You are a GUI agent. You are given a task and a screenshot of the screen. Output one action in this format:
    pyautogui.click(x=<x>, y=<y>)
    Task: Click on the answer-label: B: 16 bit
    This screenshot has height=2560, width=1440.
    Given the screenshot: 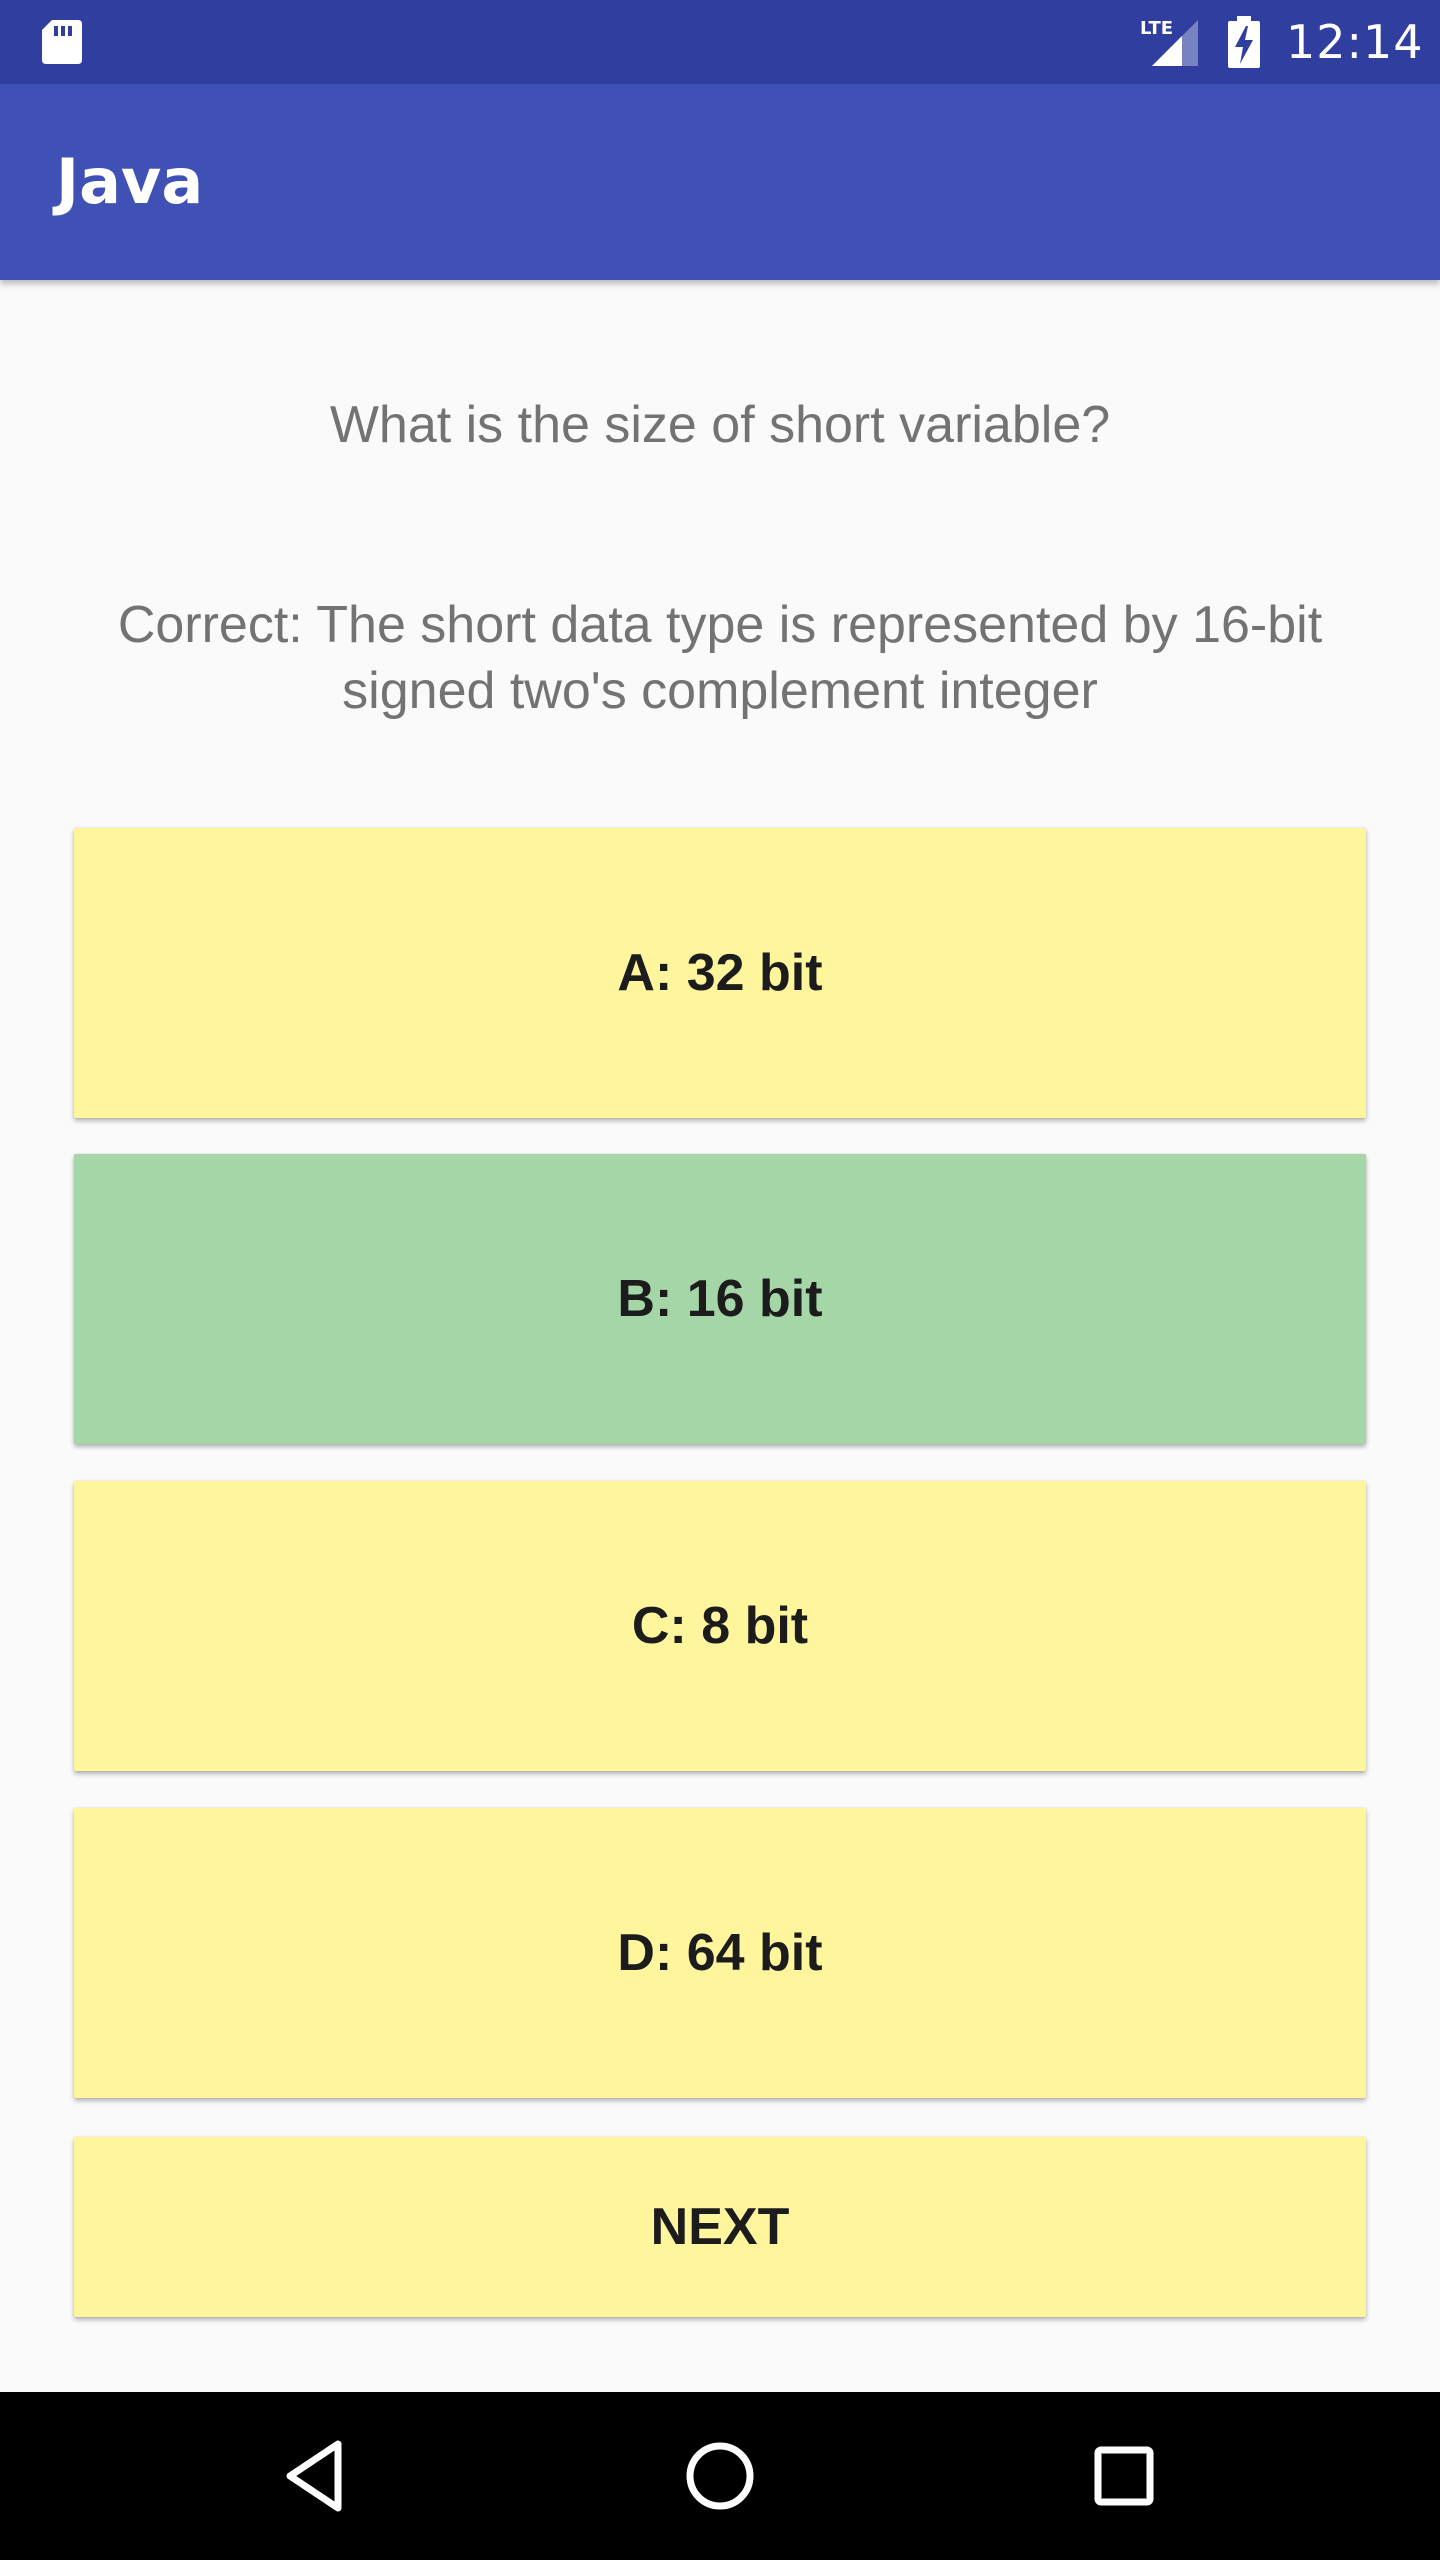 What is the action you would take?
    pyautogui.click(x=720, y=1299)
    